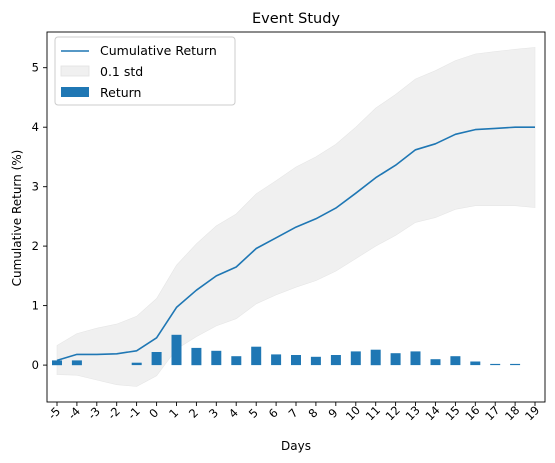  Describe the element at coordinates (532, 413) in the screenshot. I see `x-tick-label: 19` at that location.